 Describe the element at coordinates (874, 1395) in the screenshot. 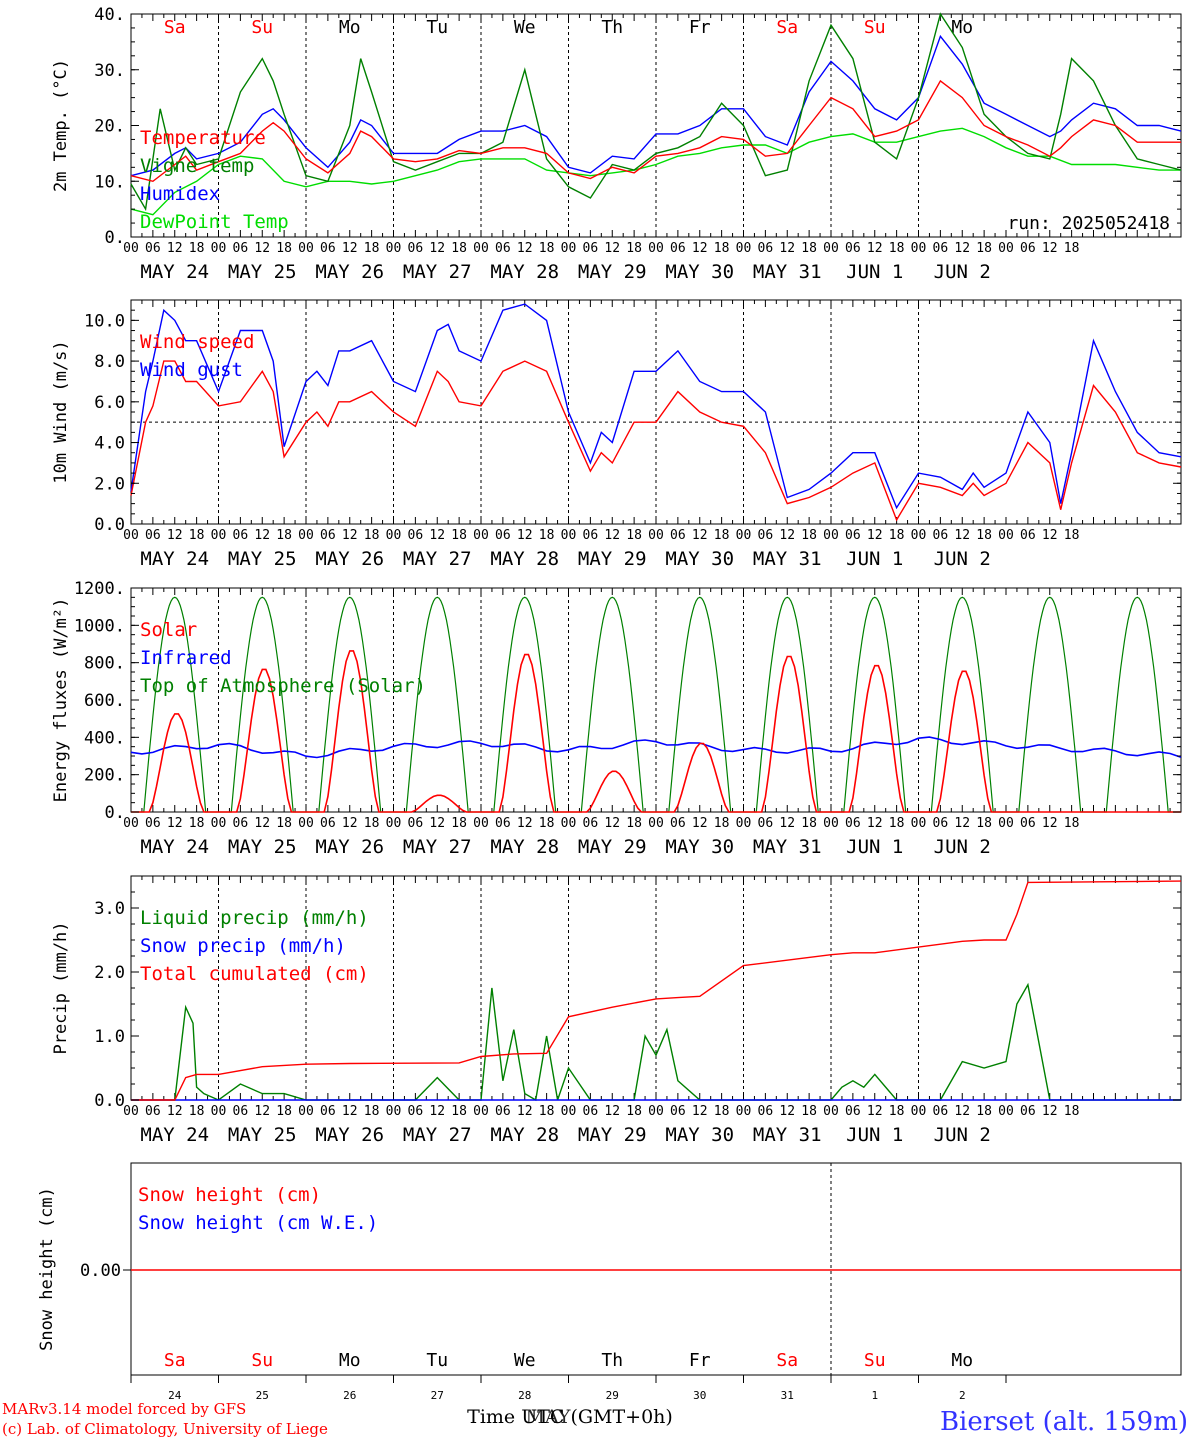

I see `day-number: 1` at that location.